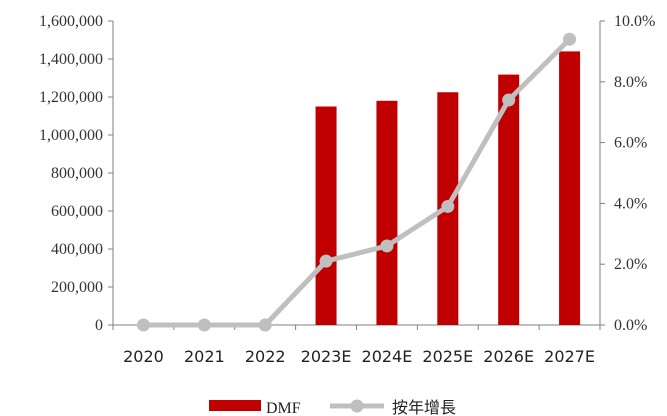 This screenshot has width=667, height=416. Describe the element at coordinates (630, 203) in the screenshot. I see `y-right-tick-label: 4.0%` at that location.